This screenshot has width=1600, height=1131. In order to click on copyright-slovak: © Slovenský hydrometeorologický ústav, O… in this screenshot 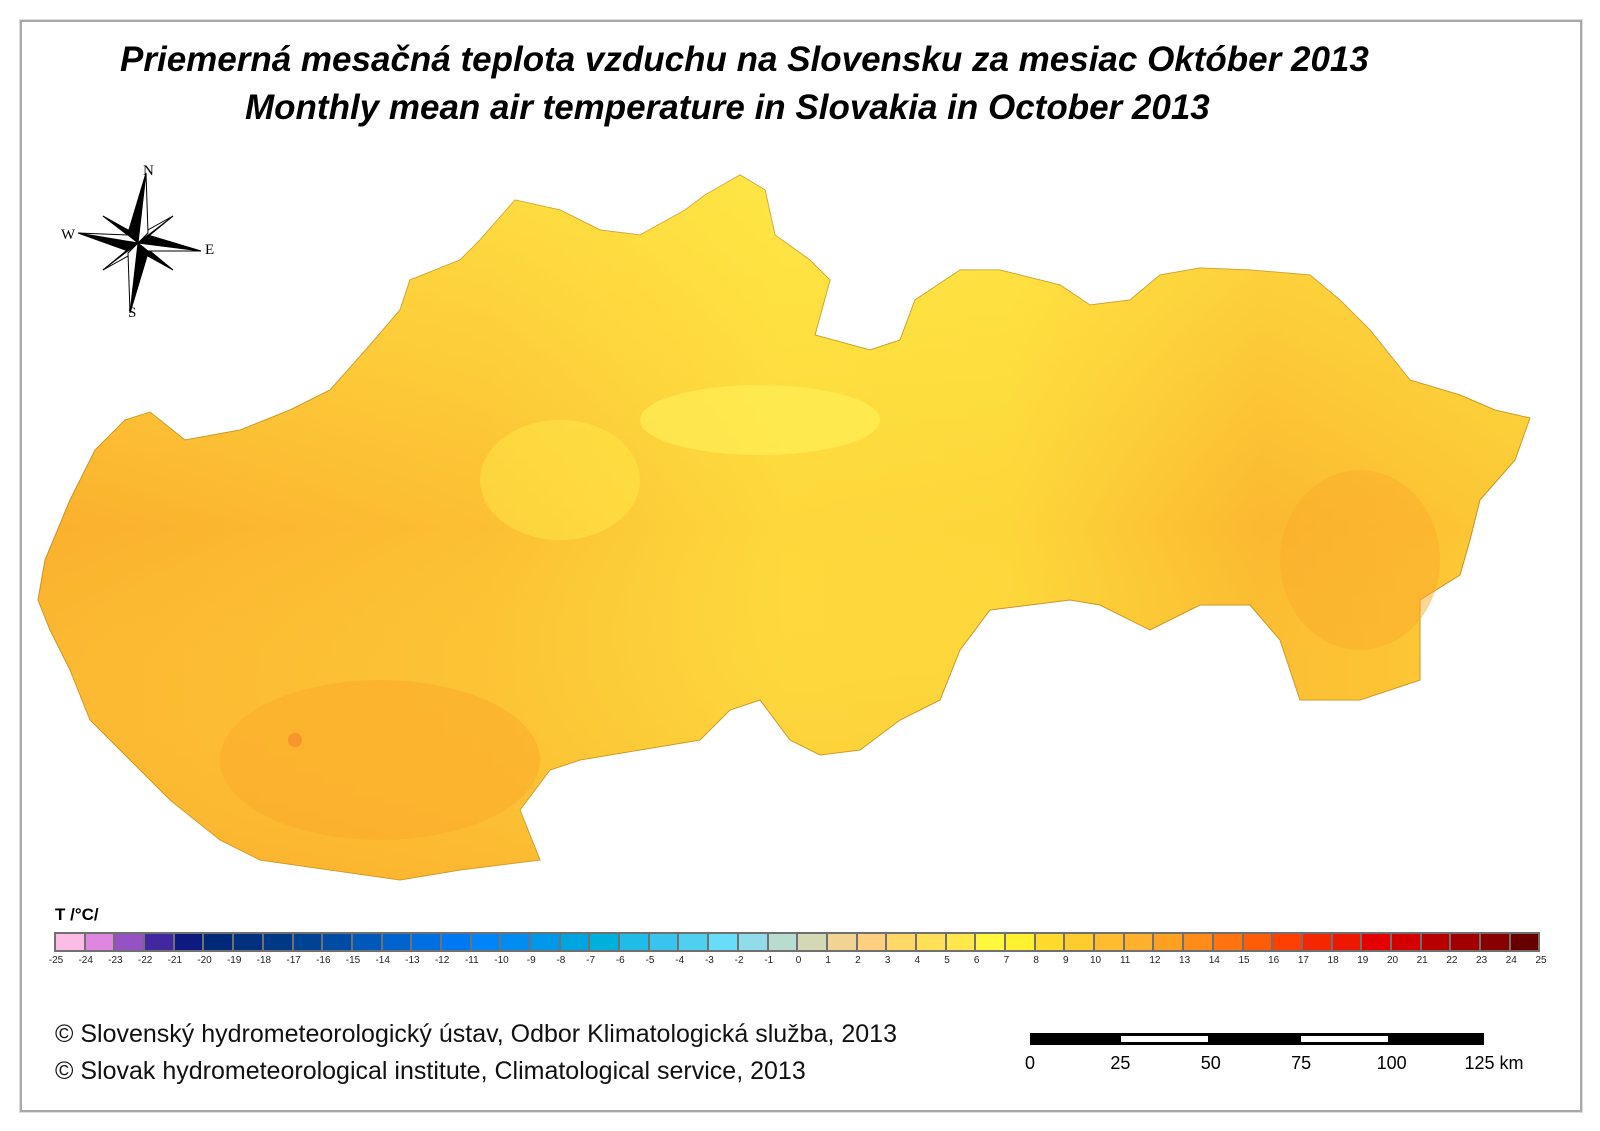, I will do `click(476, 1034)`.